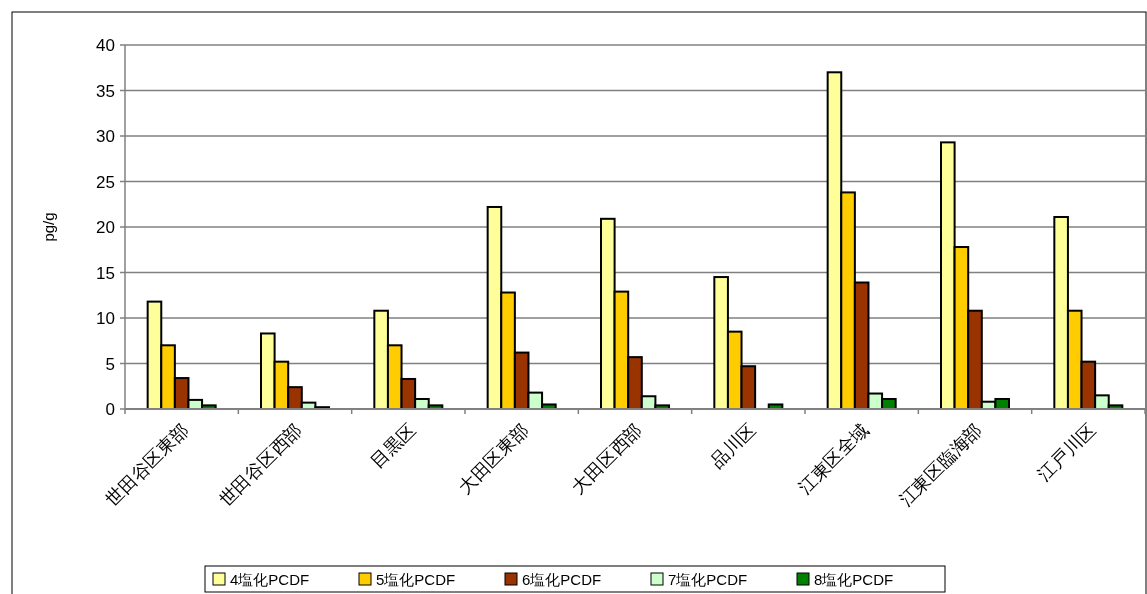  What do you see at coordinates (854, 579) in the screenshot?
I see `legend-label: 8塩化PCDF` at bounding box center [854, 579].